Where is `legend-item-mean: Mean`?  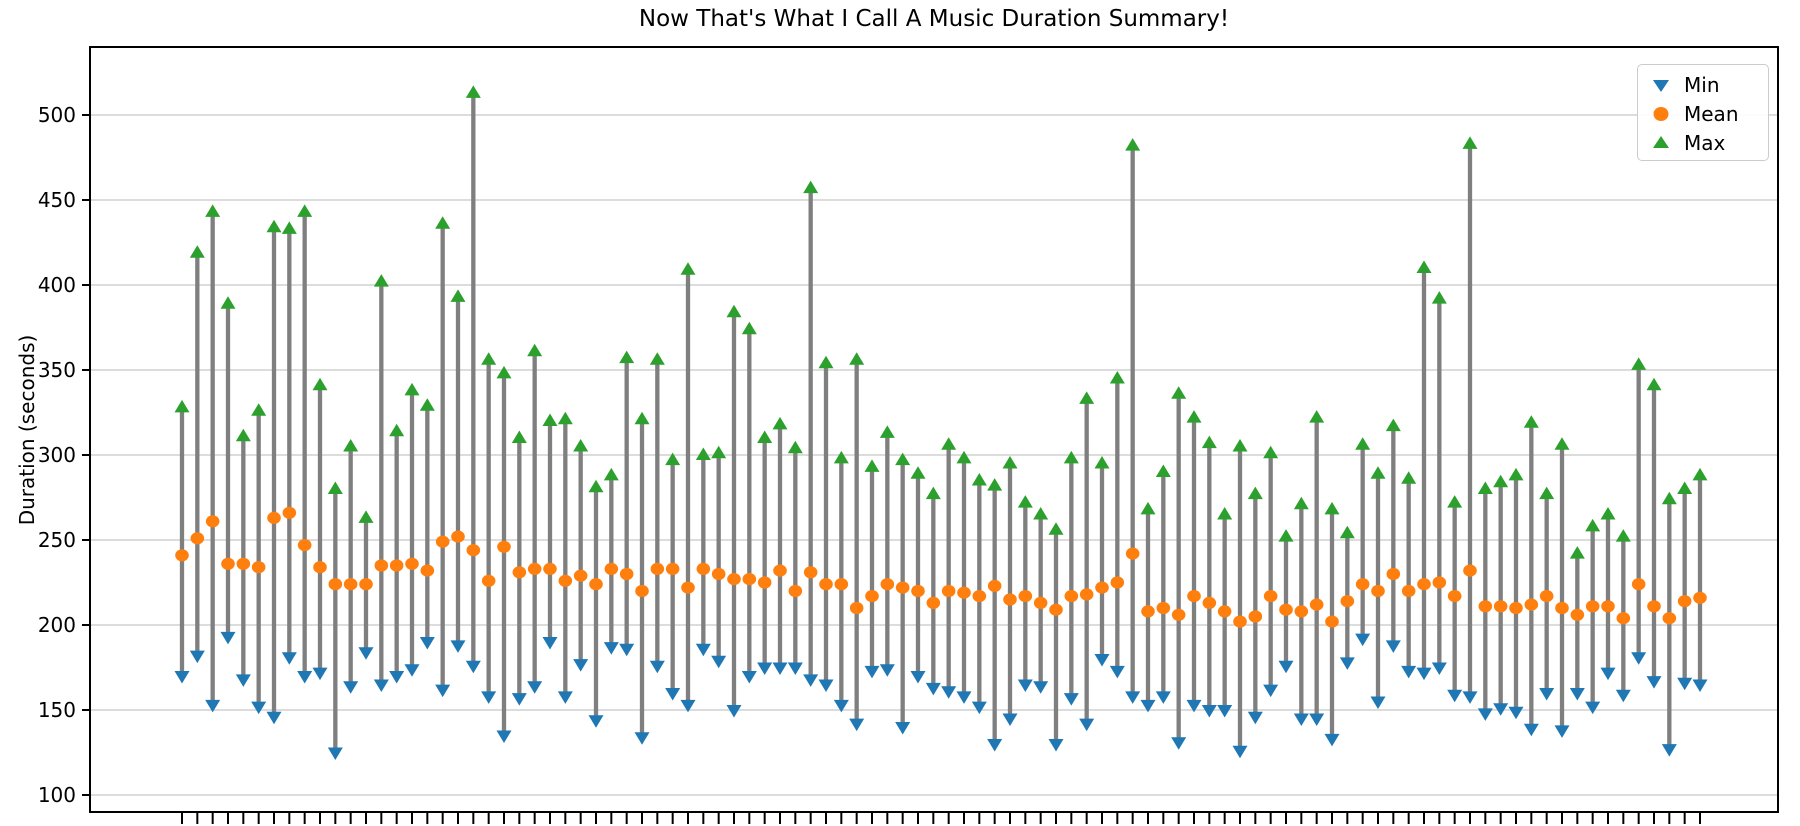 legend-item-mean: Mean is located at coordinates (1703, 113).